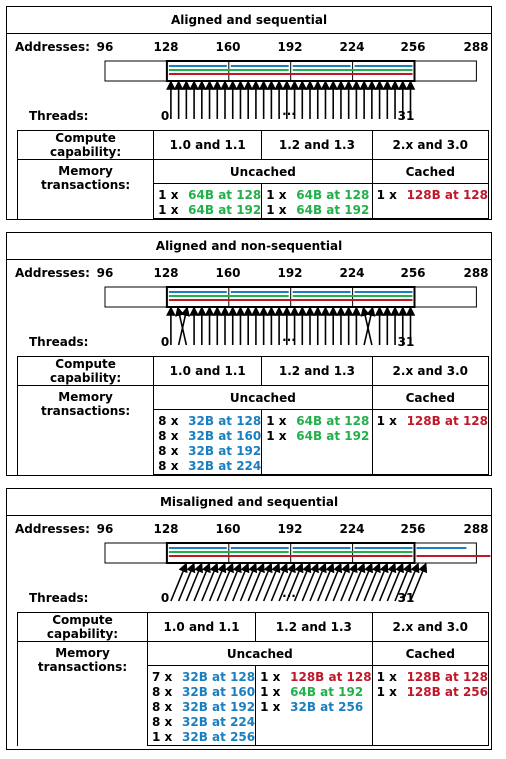  I want to click on address-tick: 224, so click(352, 47).